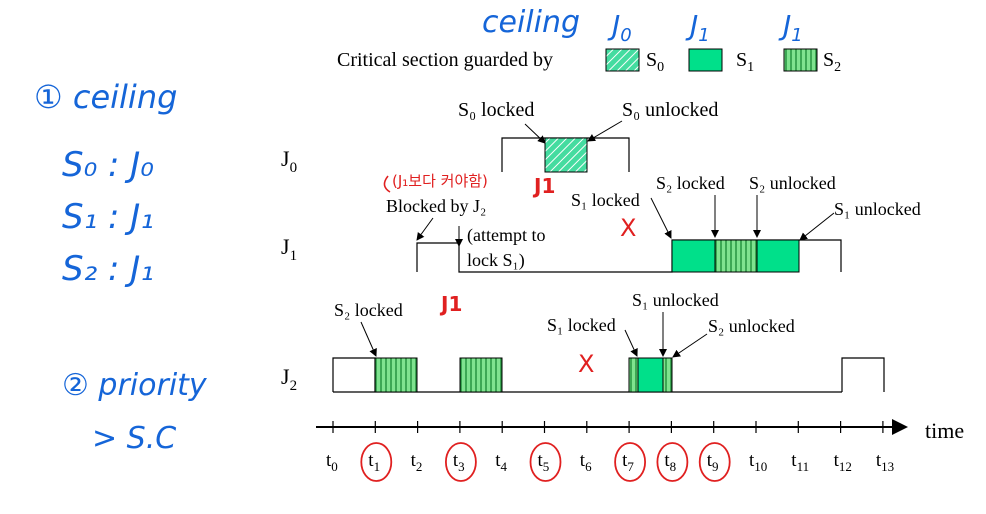 Image resolution: width=986 pixels, height=514 pixels. Describe the element at coordinates (745, 62) in the screenshot. I see `legend-label-s1: S1` at that location.